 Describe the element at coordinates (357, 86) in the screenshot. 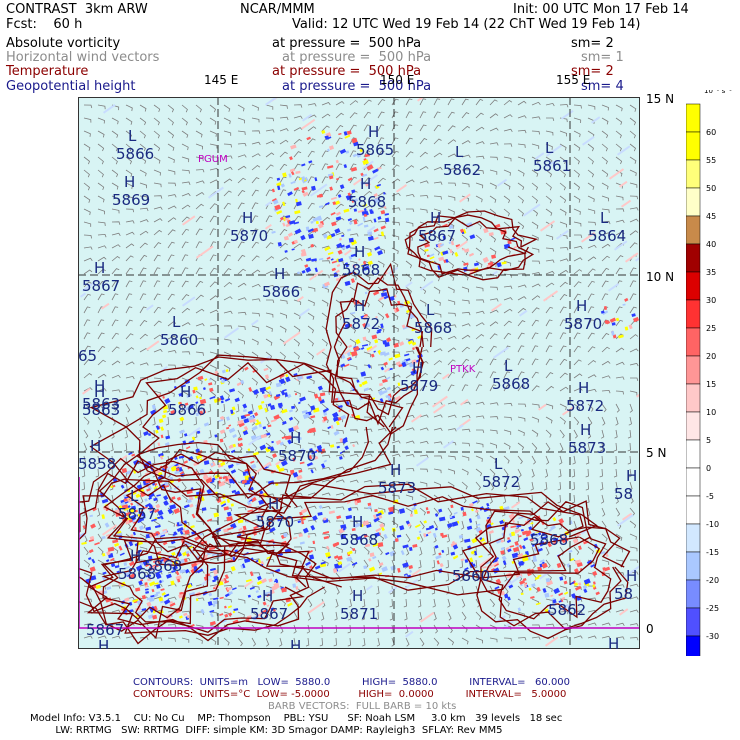

I see `field-pressure: at pressure = 500 hPa` at that location.